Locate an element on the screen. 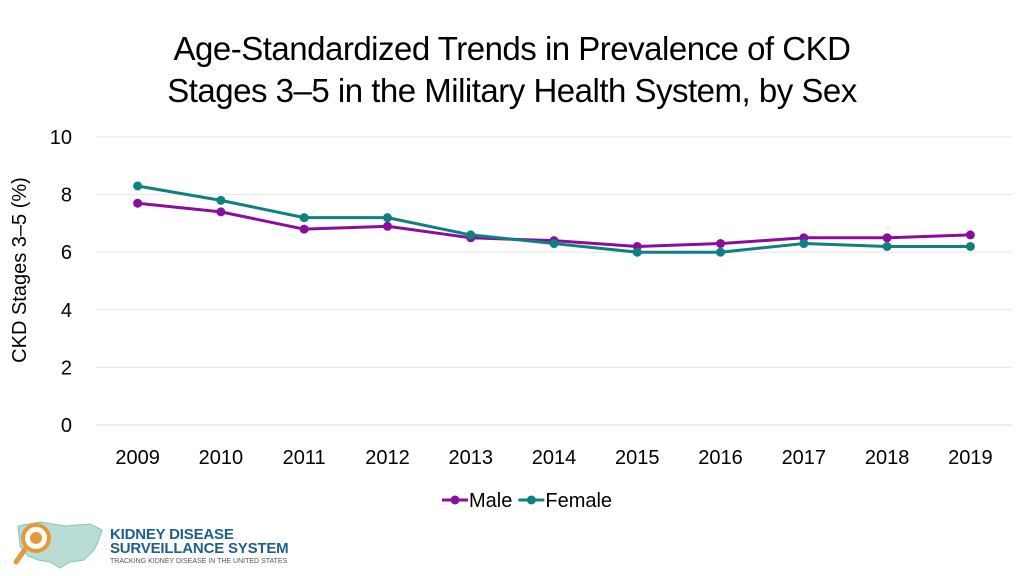 This screenshot has width=1024, height=576. x-tick-label: 2011 is located at coordinates (304, 458).